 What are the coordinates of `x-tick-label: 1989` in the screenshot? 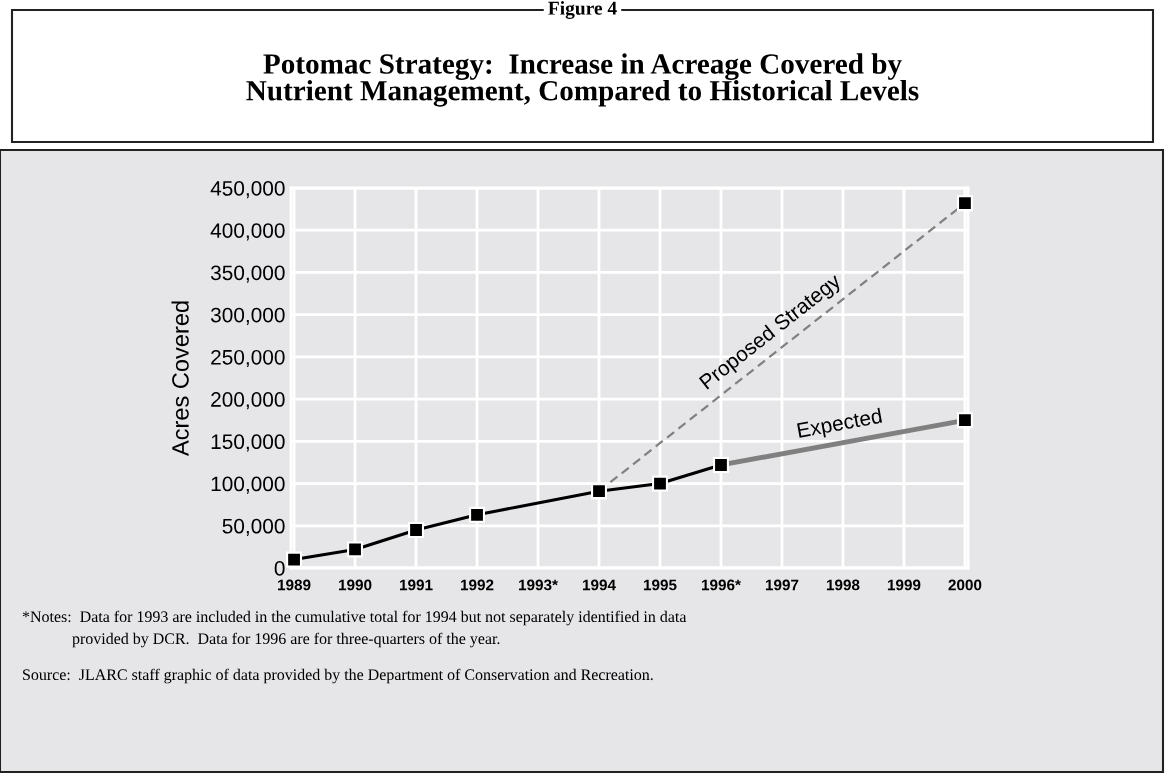 It's located at (294, 585).